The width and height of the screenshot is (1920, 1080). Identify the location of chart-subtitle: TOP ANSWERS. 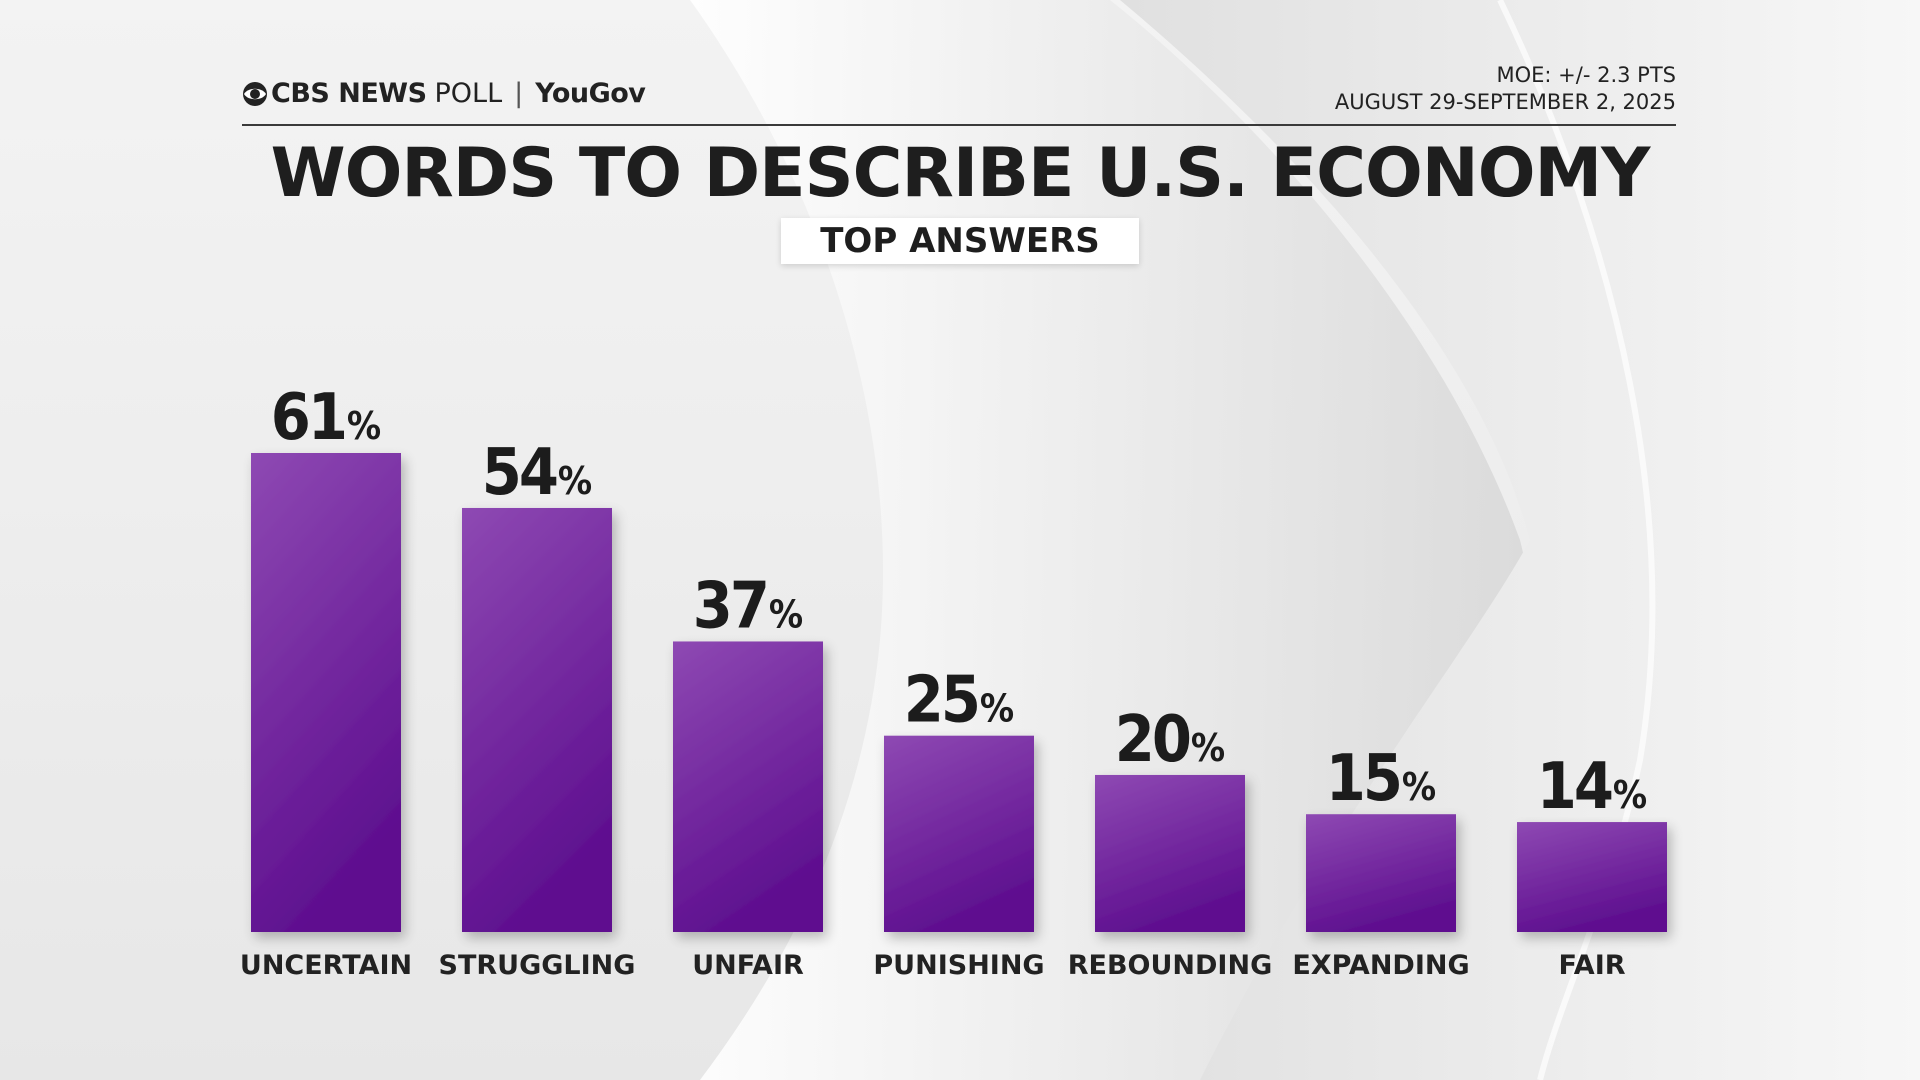
(960, 241).